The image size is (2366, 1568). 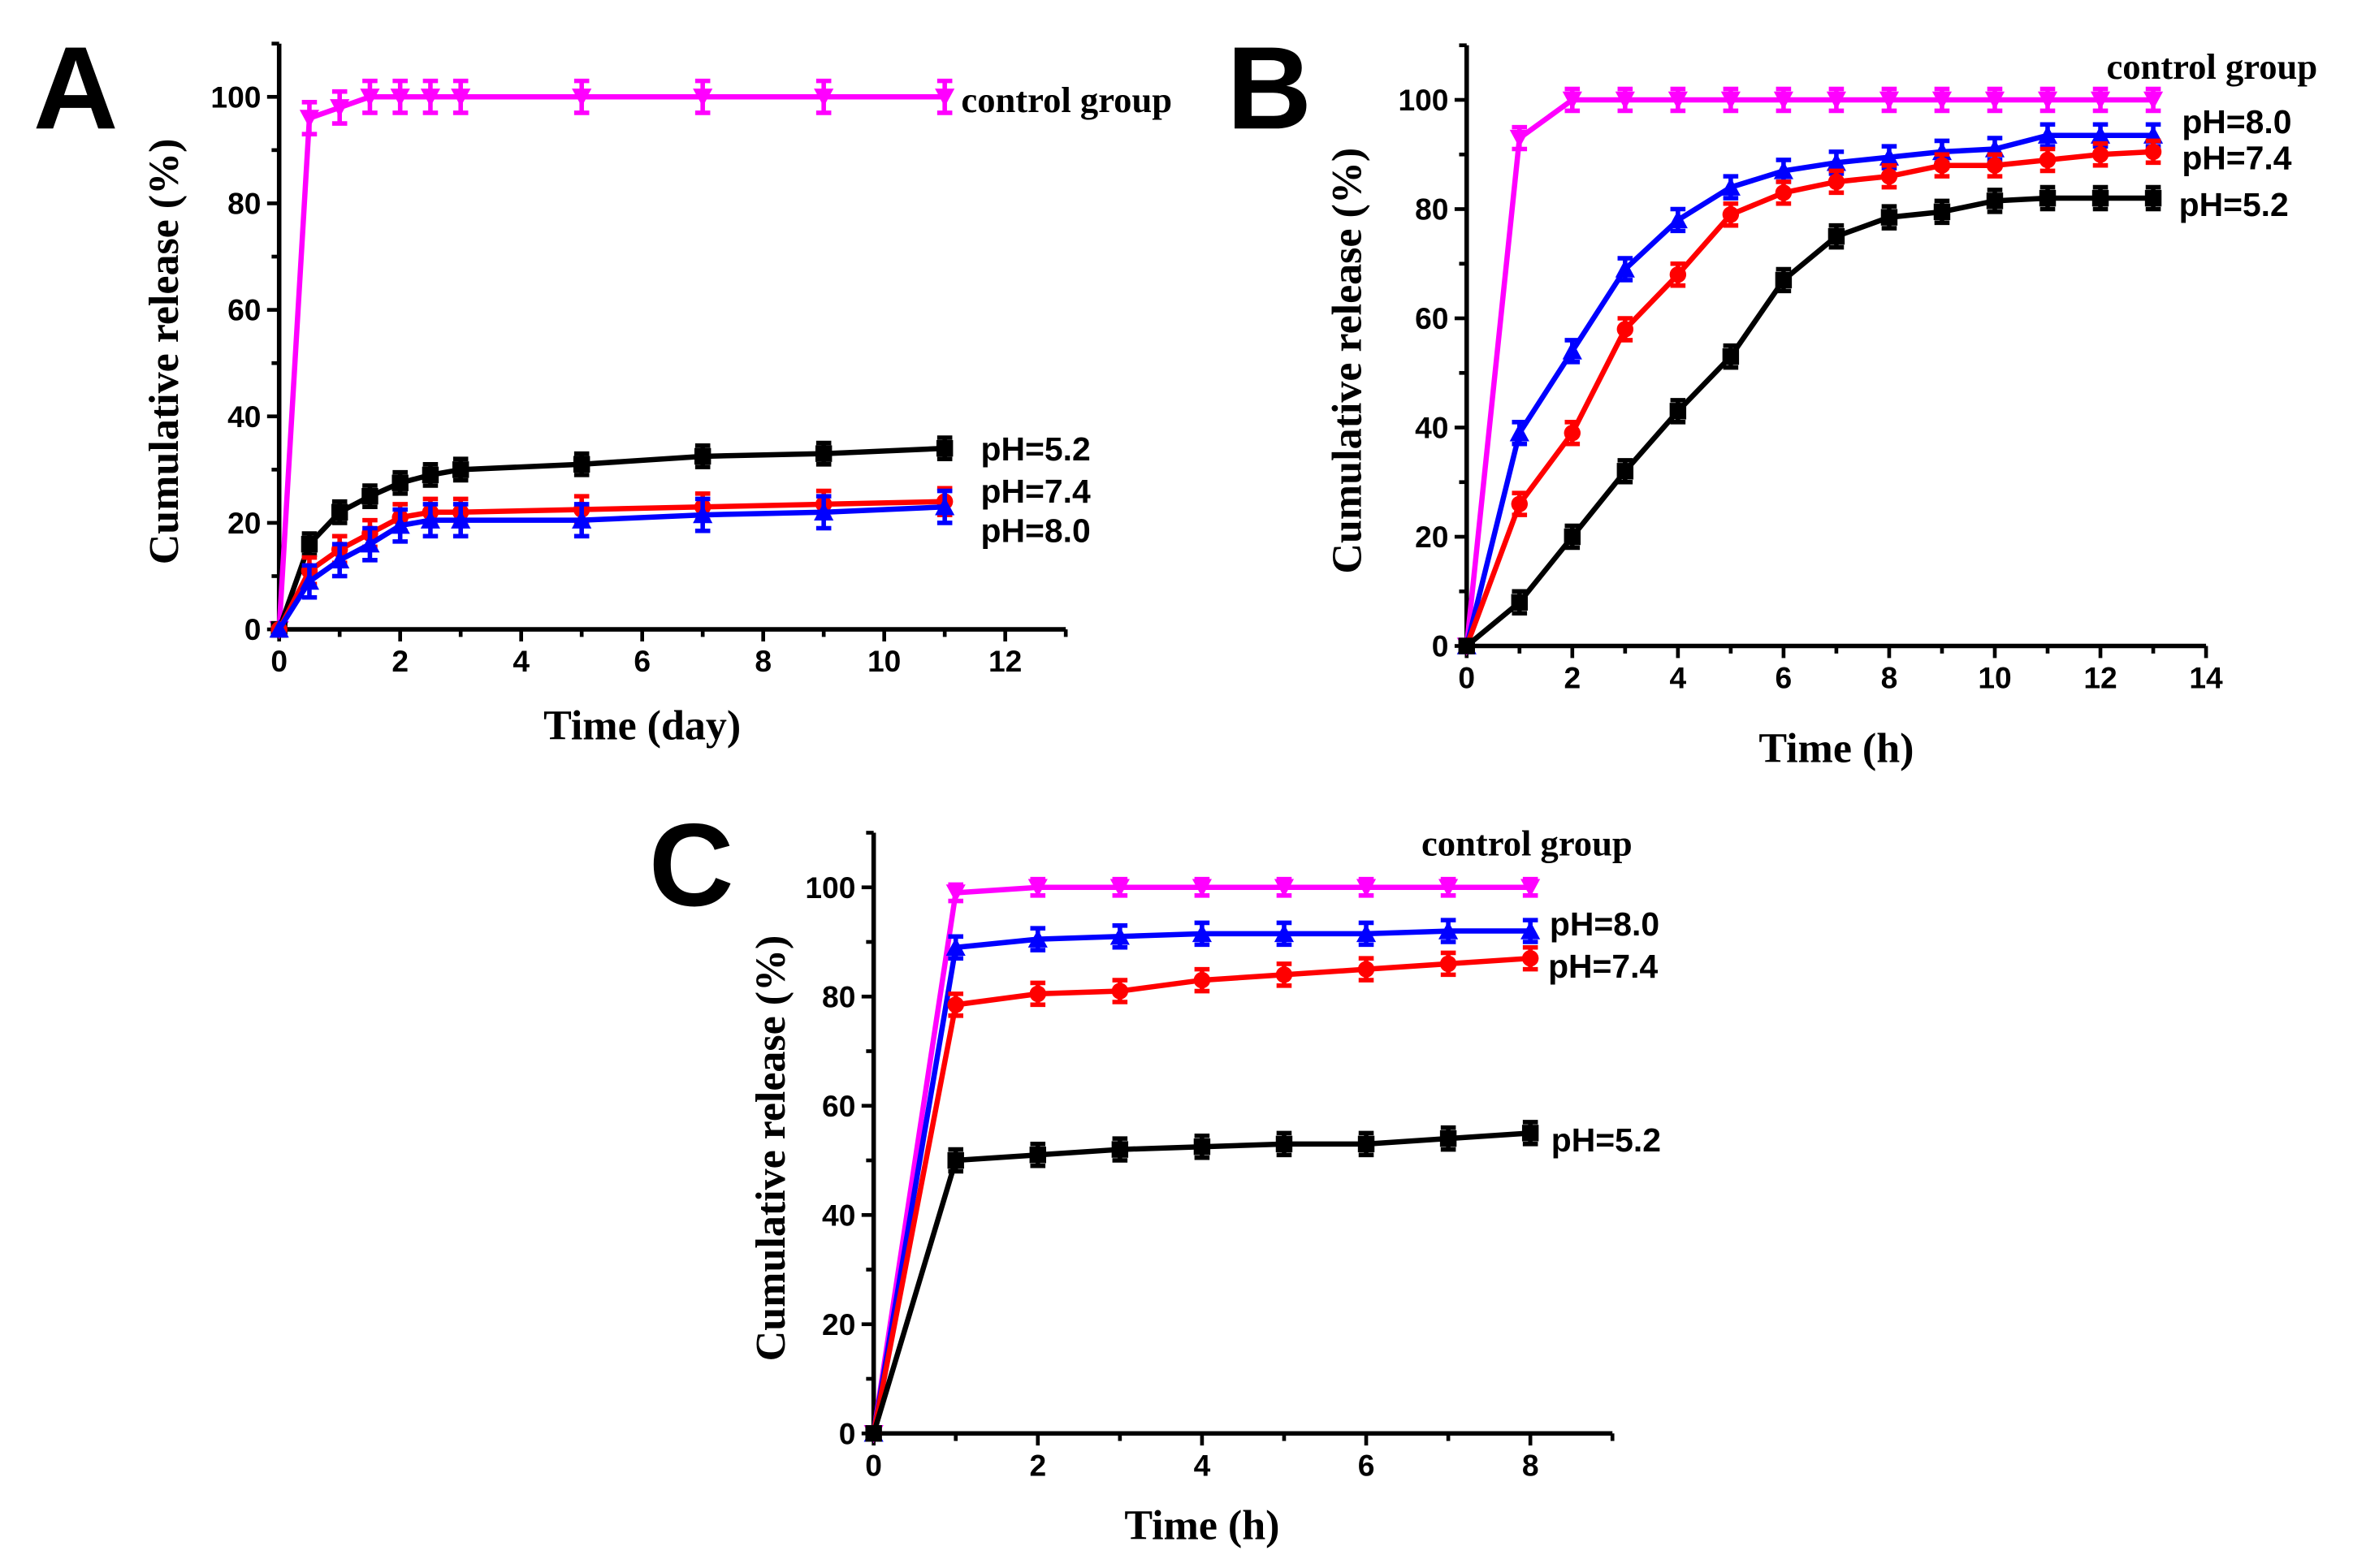 I want to click on x-tick-label: 2, so click(x=1572, y=678).